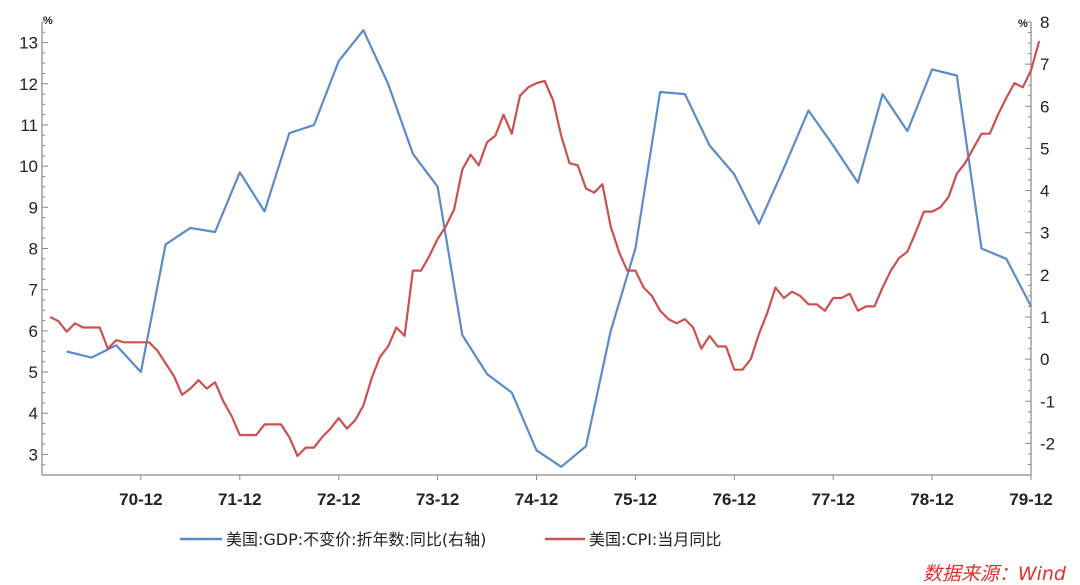  I want to click on x-tick-label: 76-12, so click(734, 499).